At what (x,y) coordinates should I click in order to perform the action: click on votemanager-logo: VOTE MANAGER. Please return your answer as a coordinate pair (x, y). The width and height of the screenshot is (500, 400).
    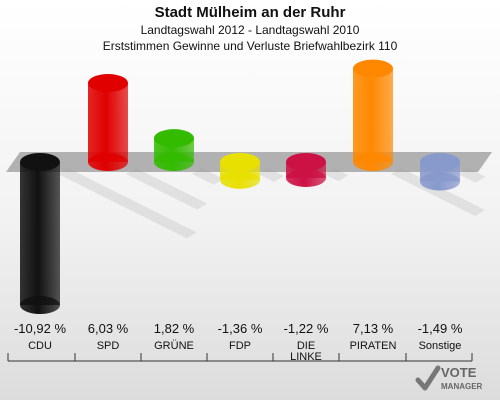
    Looking at the image, I should click on (449, 378).